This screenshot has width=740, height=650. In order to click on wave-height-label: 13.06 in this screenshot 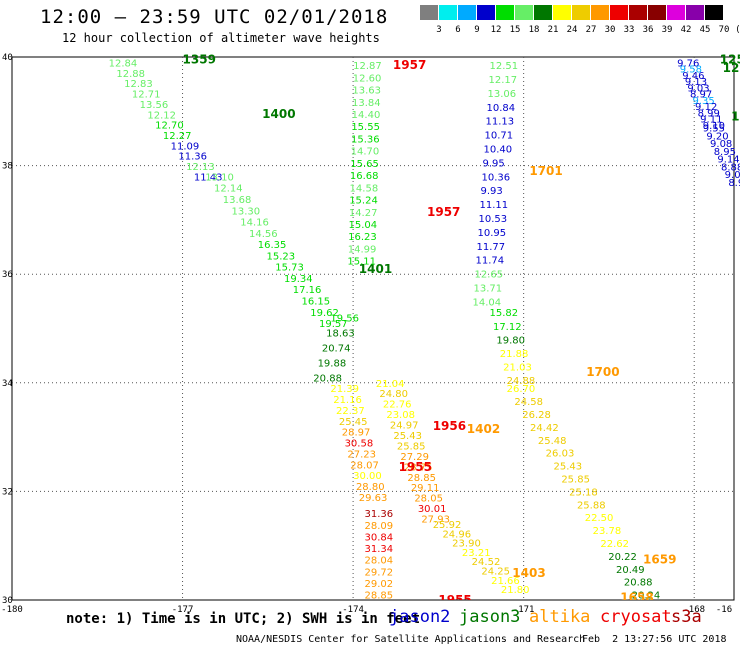, I will do `click(502, 94)`.